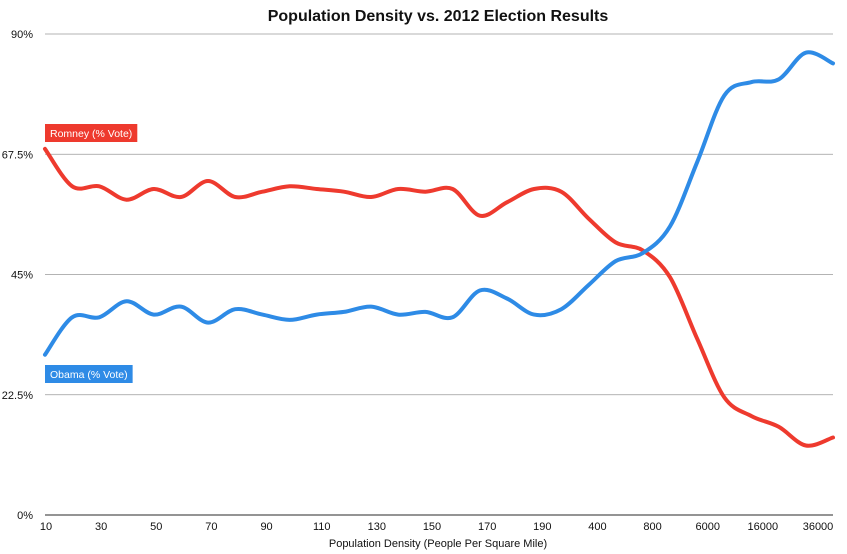 The width and height of the screenshot is (847, 554). Describe the element at coordinates (322, 527) in the screenshot. I see `x-tick-label: 110` at that location.